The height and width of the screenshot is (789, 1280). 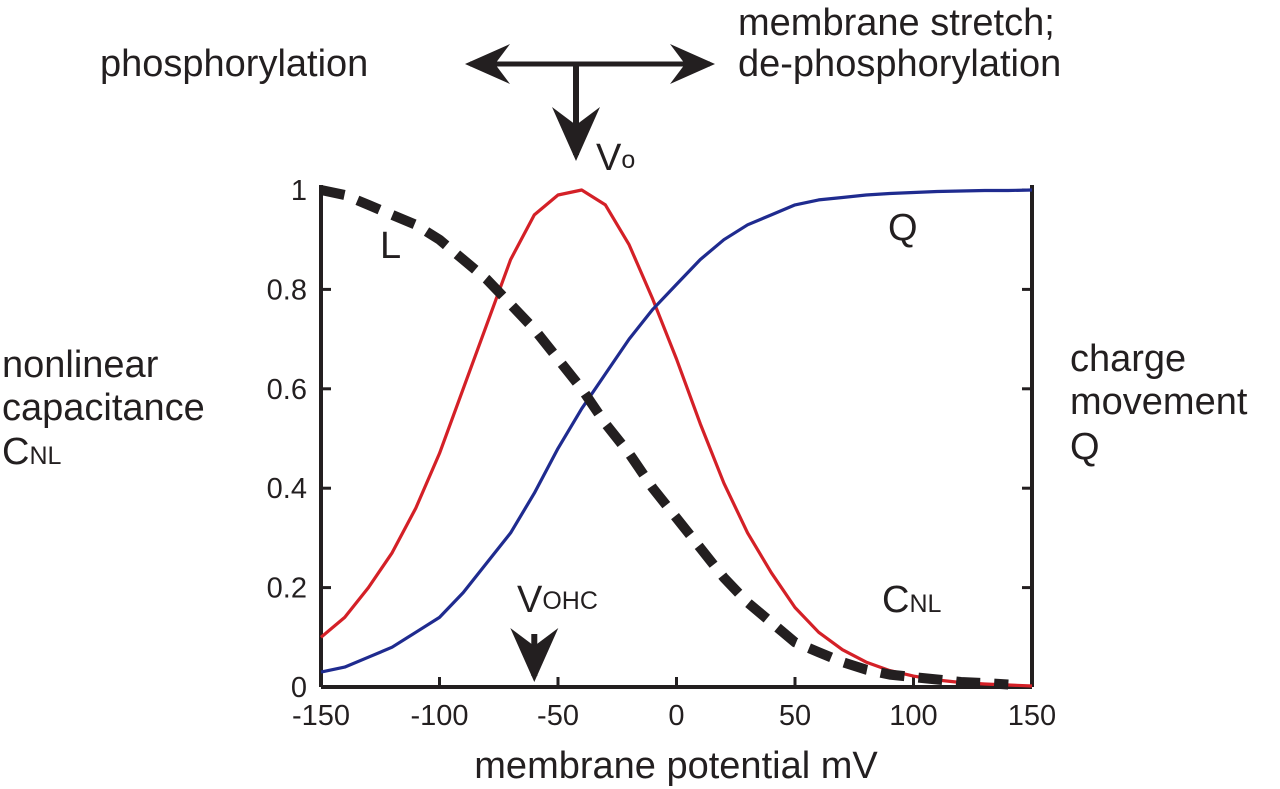 I want to click on right-y-axis-title-line2: movement, so click(x=1159, y=402).